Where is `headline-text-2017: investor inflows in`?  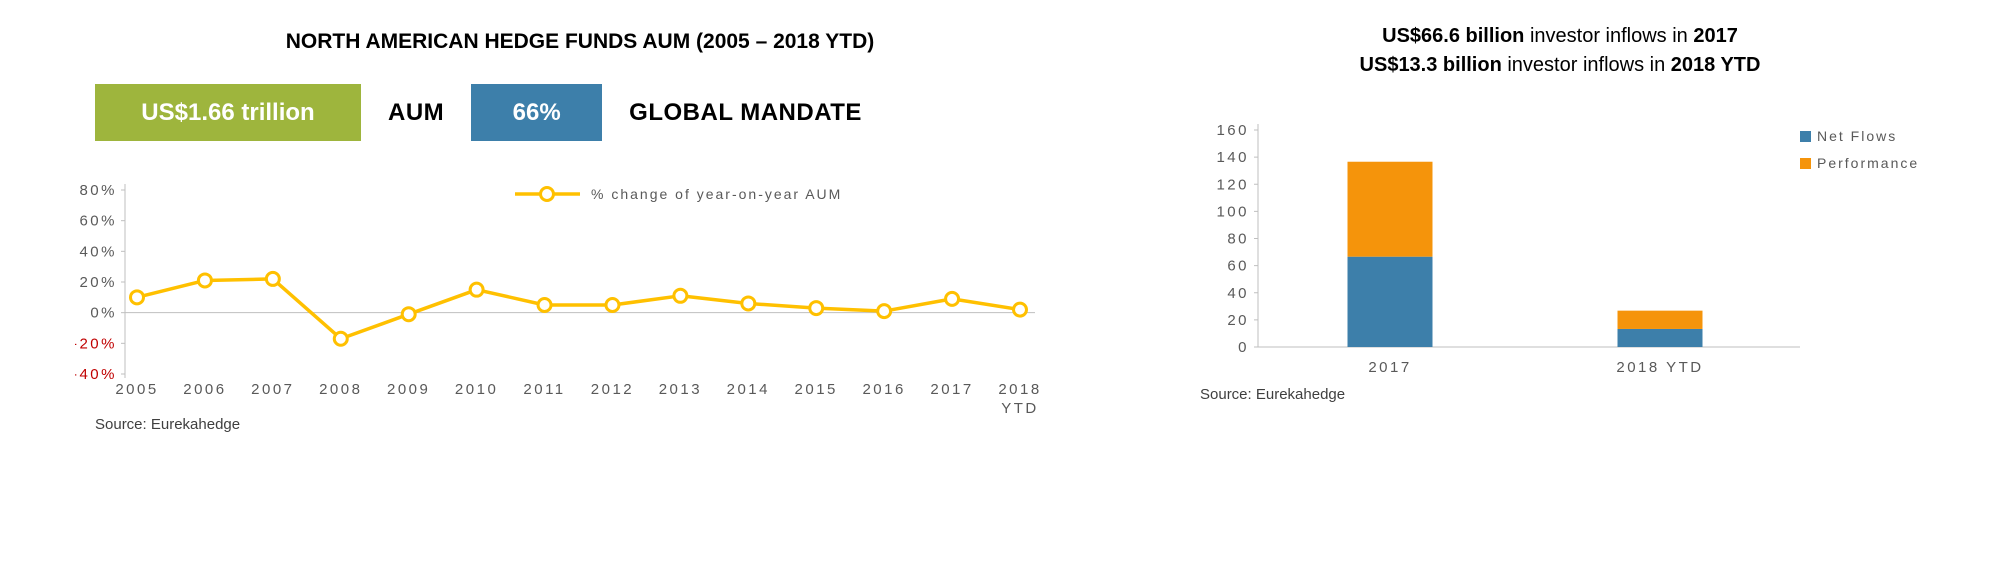 headline-text-2017: investor inflows in is located at coordinates (1609, 36).